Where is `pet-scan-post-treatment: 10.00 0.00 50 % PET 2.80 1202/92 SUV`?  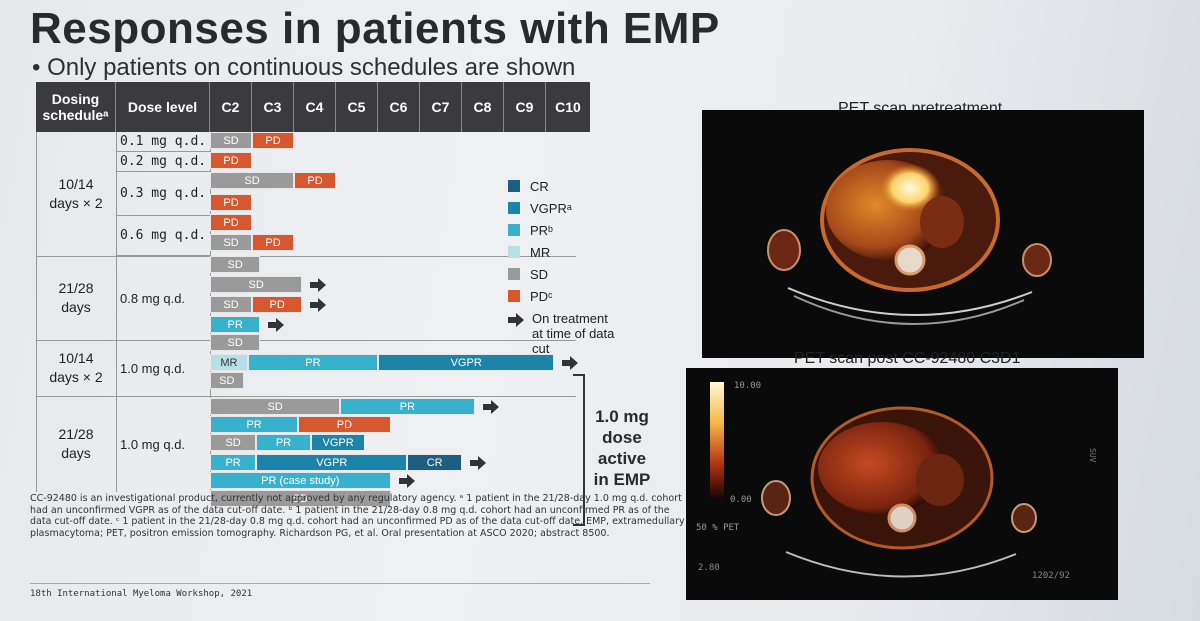
pet-scan-post-treatment: 10.00 0.00 50 % PET 2.80 1202/92 SUV is located at coordinates (902, 484).